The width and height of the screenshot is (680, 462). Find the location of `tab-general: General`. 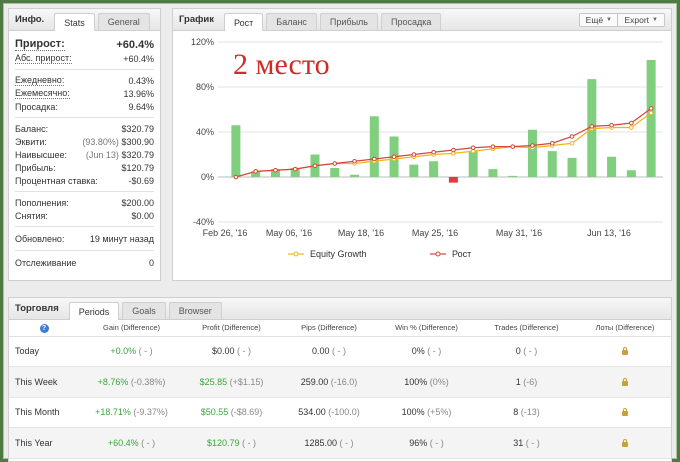

tab-general: General is located at coordinates (123, 21).